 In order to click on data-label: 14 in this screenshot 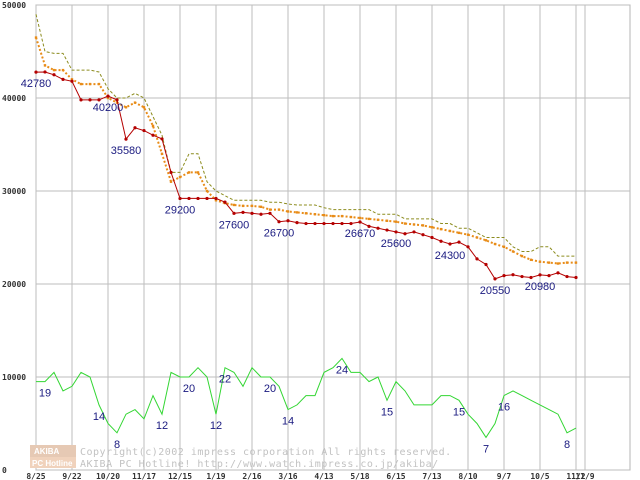, I will do `click(99, 417)`.